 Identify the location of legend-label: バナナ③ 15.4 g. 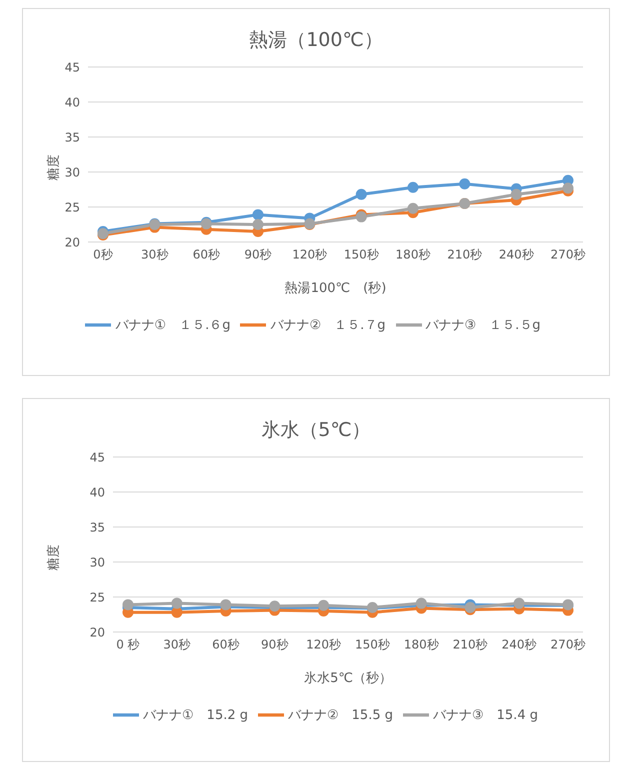
(485, 716).